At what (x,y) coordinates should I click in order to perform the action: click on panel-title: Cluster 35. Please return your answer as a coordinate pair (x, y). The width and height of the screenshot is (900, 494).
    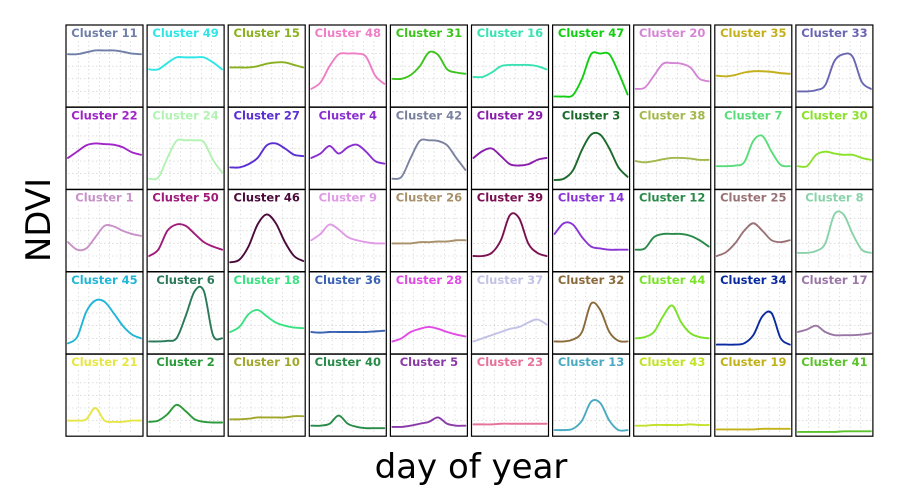
    Looking at the image, I should click on (753, 33).